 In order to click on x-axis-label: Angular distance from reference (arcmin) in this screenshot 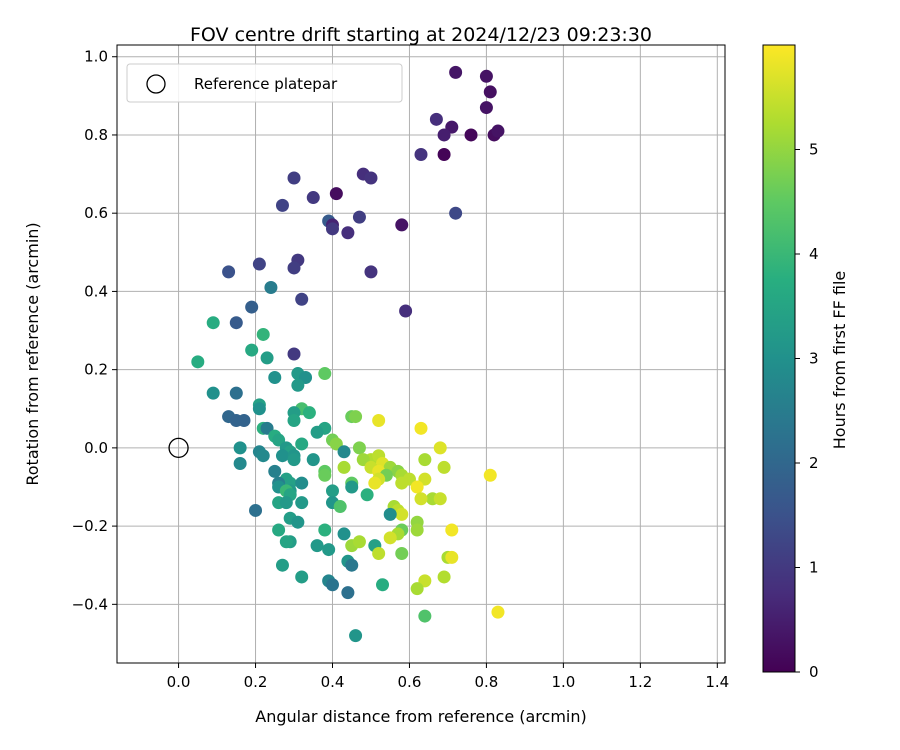, I will do `click(420, 716)`.